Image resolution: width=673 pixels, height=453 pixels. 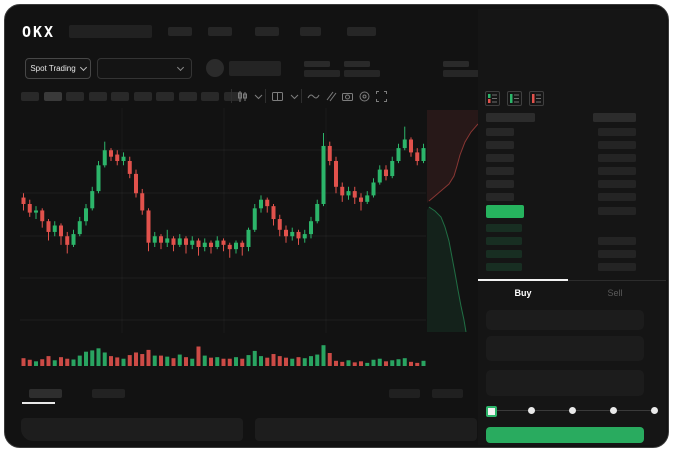 I want to click on draw-icon, so click(x=330, y=96).